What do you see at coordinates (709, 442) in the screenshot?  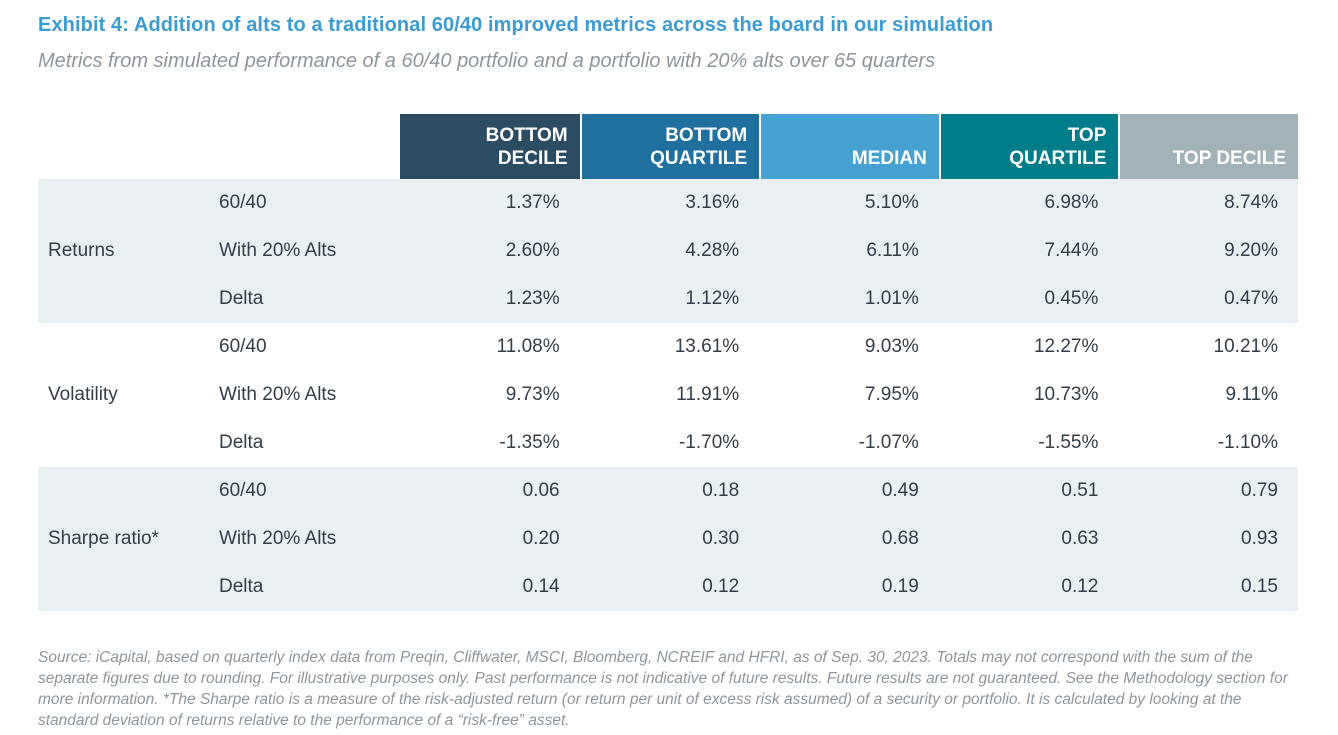 I see `value-cell: -1.70%` at bounding box center [709, 442].